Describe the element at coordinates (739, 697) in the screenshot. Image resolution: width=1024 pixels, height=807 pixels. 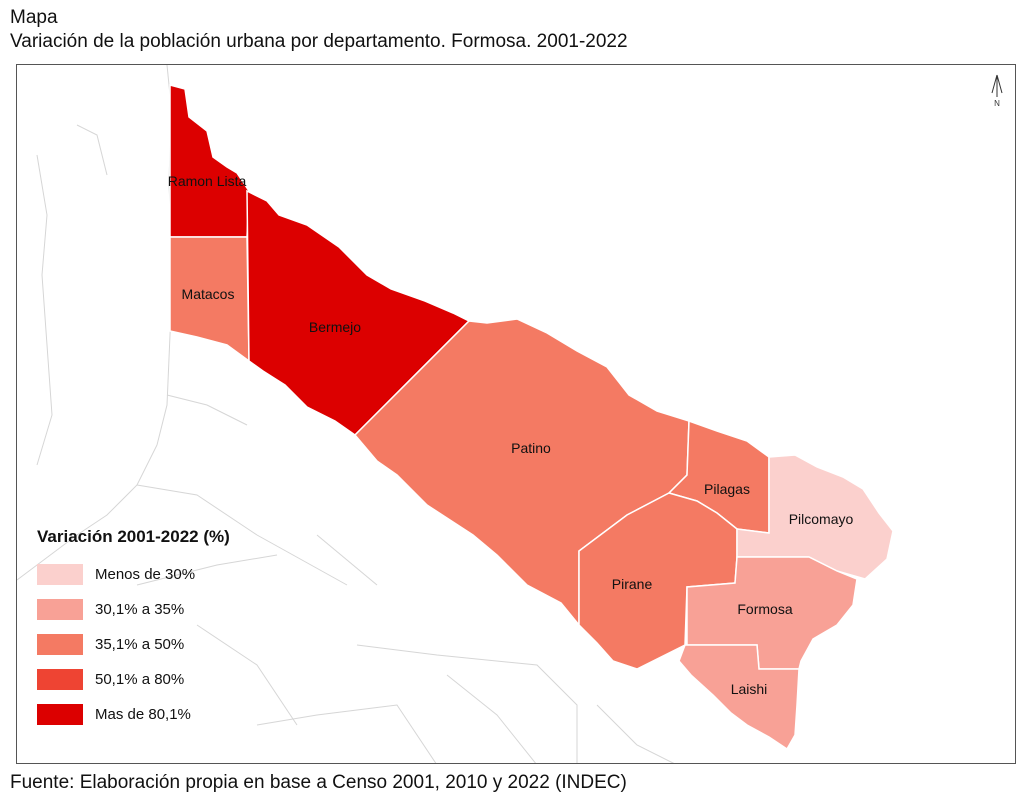
I see `dept-laishi` at that location.